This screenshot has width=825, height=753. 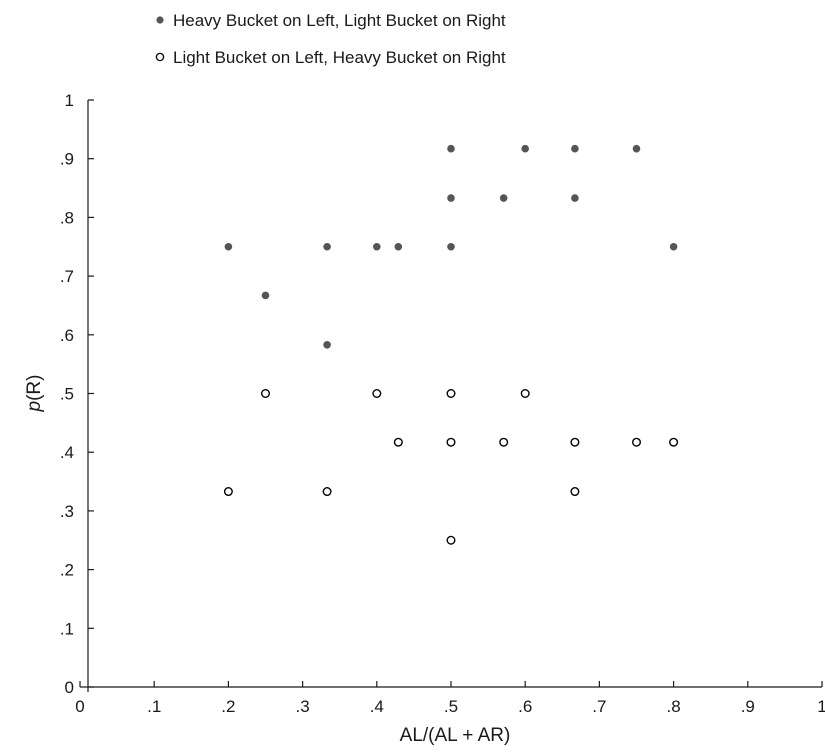 I want to click on x-tick-label: .4, so click(x=377, y=706).